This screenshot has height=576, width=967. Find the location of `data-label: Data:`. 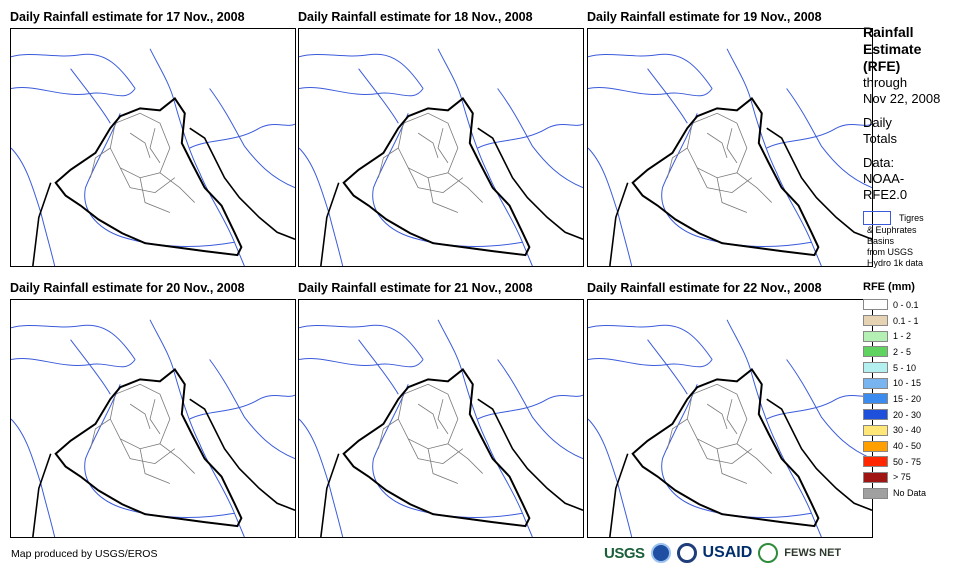

data-label: Data: is located at coordinates (879, 162).